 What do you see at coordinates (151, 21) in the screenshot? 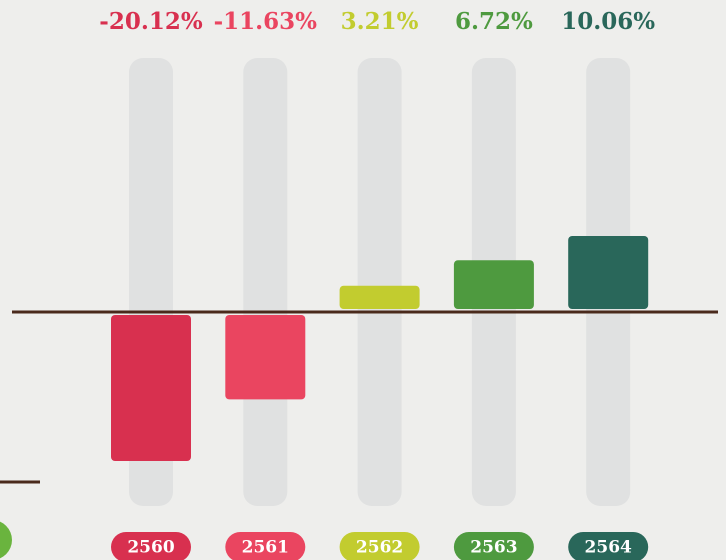
I see `value-label: -20.12%` at bounding box center [151, 21].